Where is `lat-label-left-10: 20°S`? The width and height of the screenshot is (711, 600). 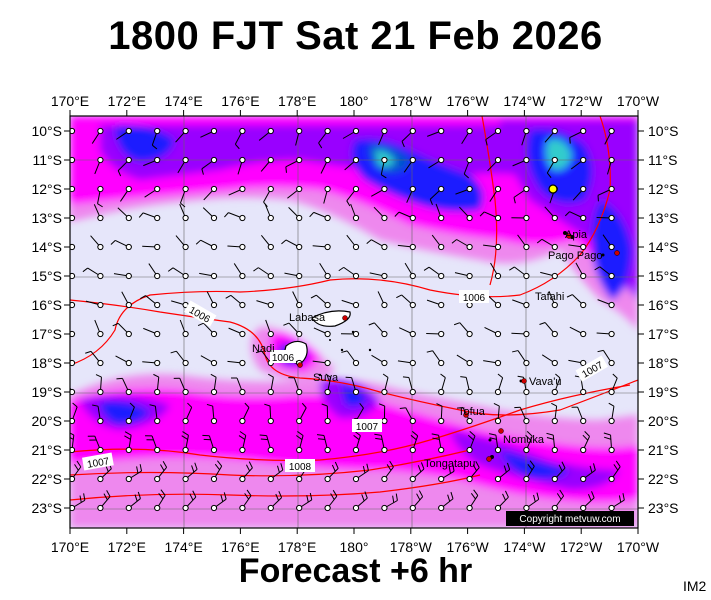
lat-label-left-10: 20°S is located at coordinates (46, 421).